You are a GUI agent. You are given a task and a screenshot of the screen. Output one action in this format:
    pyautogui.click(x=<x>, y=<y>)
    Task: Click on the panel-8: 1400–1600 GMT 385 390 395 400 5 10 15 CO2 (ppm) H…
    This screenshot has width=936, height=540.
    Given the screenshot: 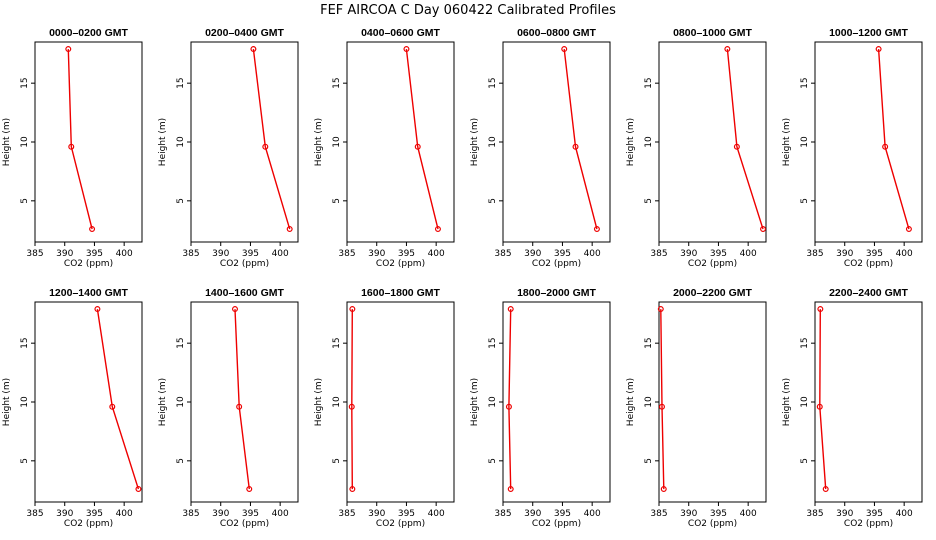 What is the action you would take?
    pyautogui.click(x=228, y=408)
    